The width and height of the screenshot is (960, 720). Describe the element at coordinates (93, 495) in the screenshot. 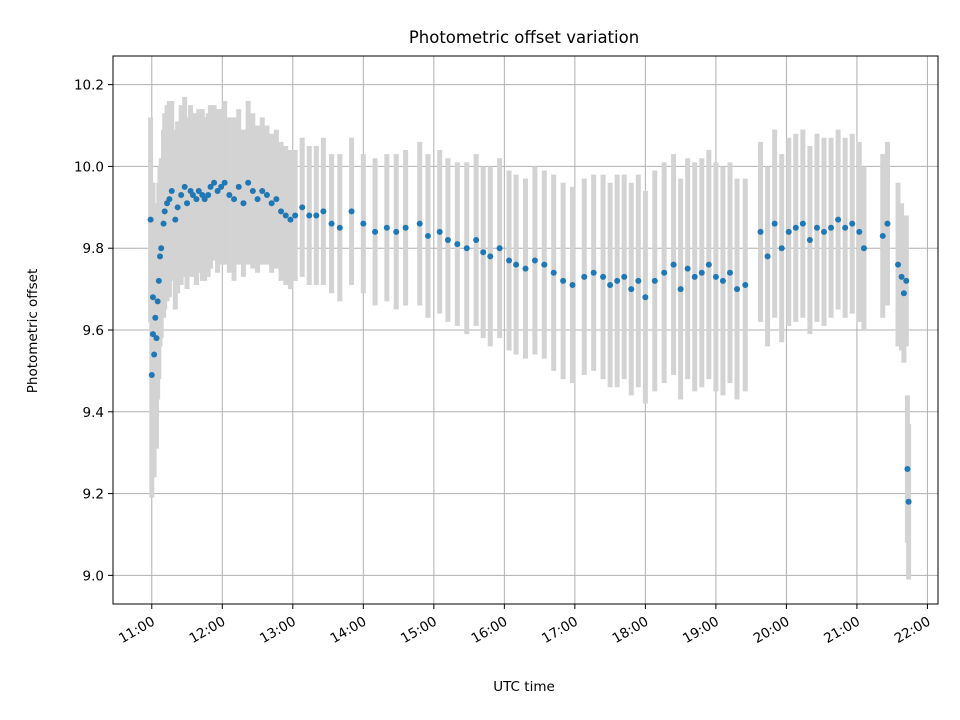

I see `y-tick-label: 9.2` at that location.